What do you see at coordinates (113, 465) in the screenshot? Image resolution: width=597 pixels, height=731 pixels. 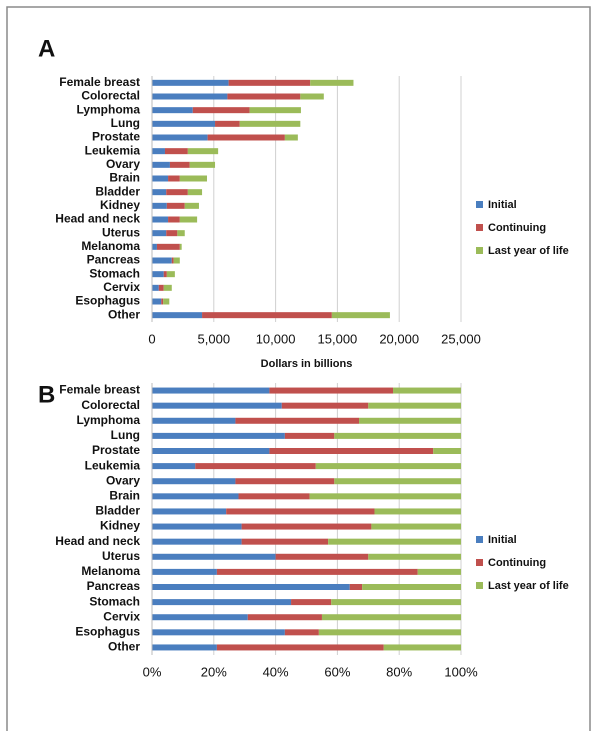 I see `category-label: Leukemia` at bounding box center [113, 465].